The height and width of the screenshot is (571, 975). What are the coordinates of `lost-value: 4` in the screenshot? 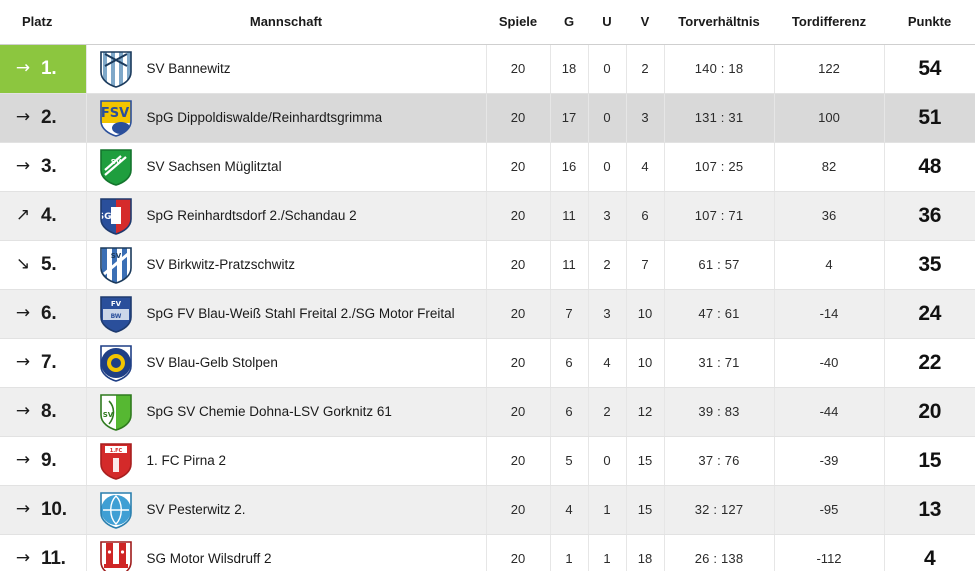 It's located at (645, 166).